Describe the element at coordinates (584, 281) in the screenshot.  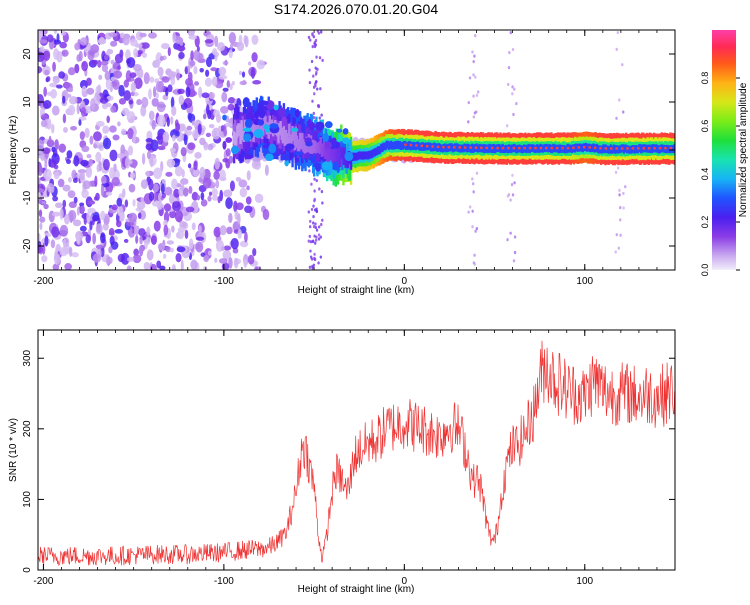
I see `spectrogram-x-tick-label: 100` at that location.